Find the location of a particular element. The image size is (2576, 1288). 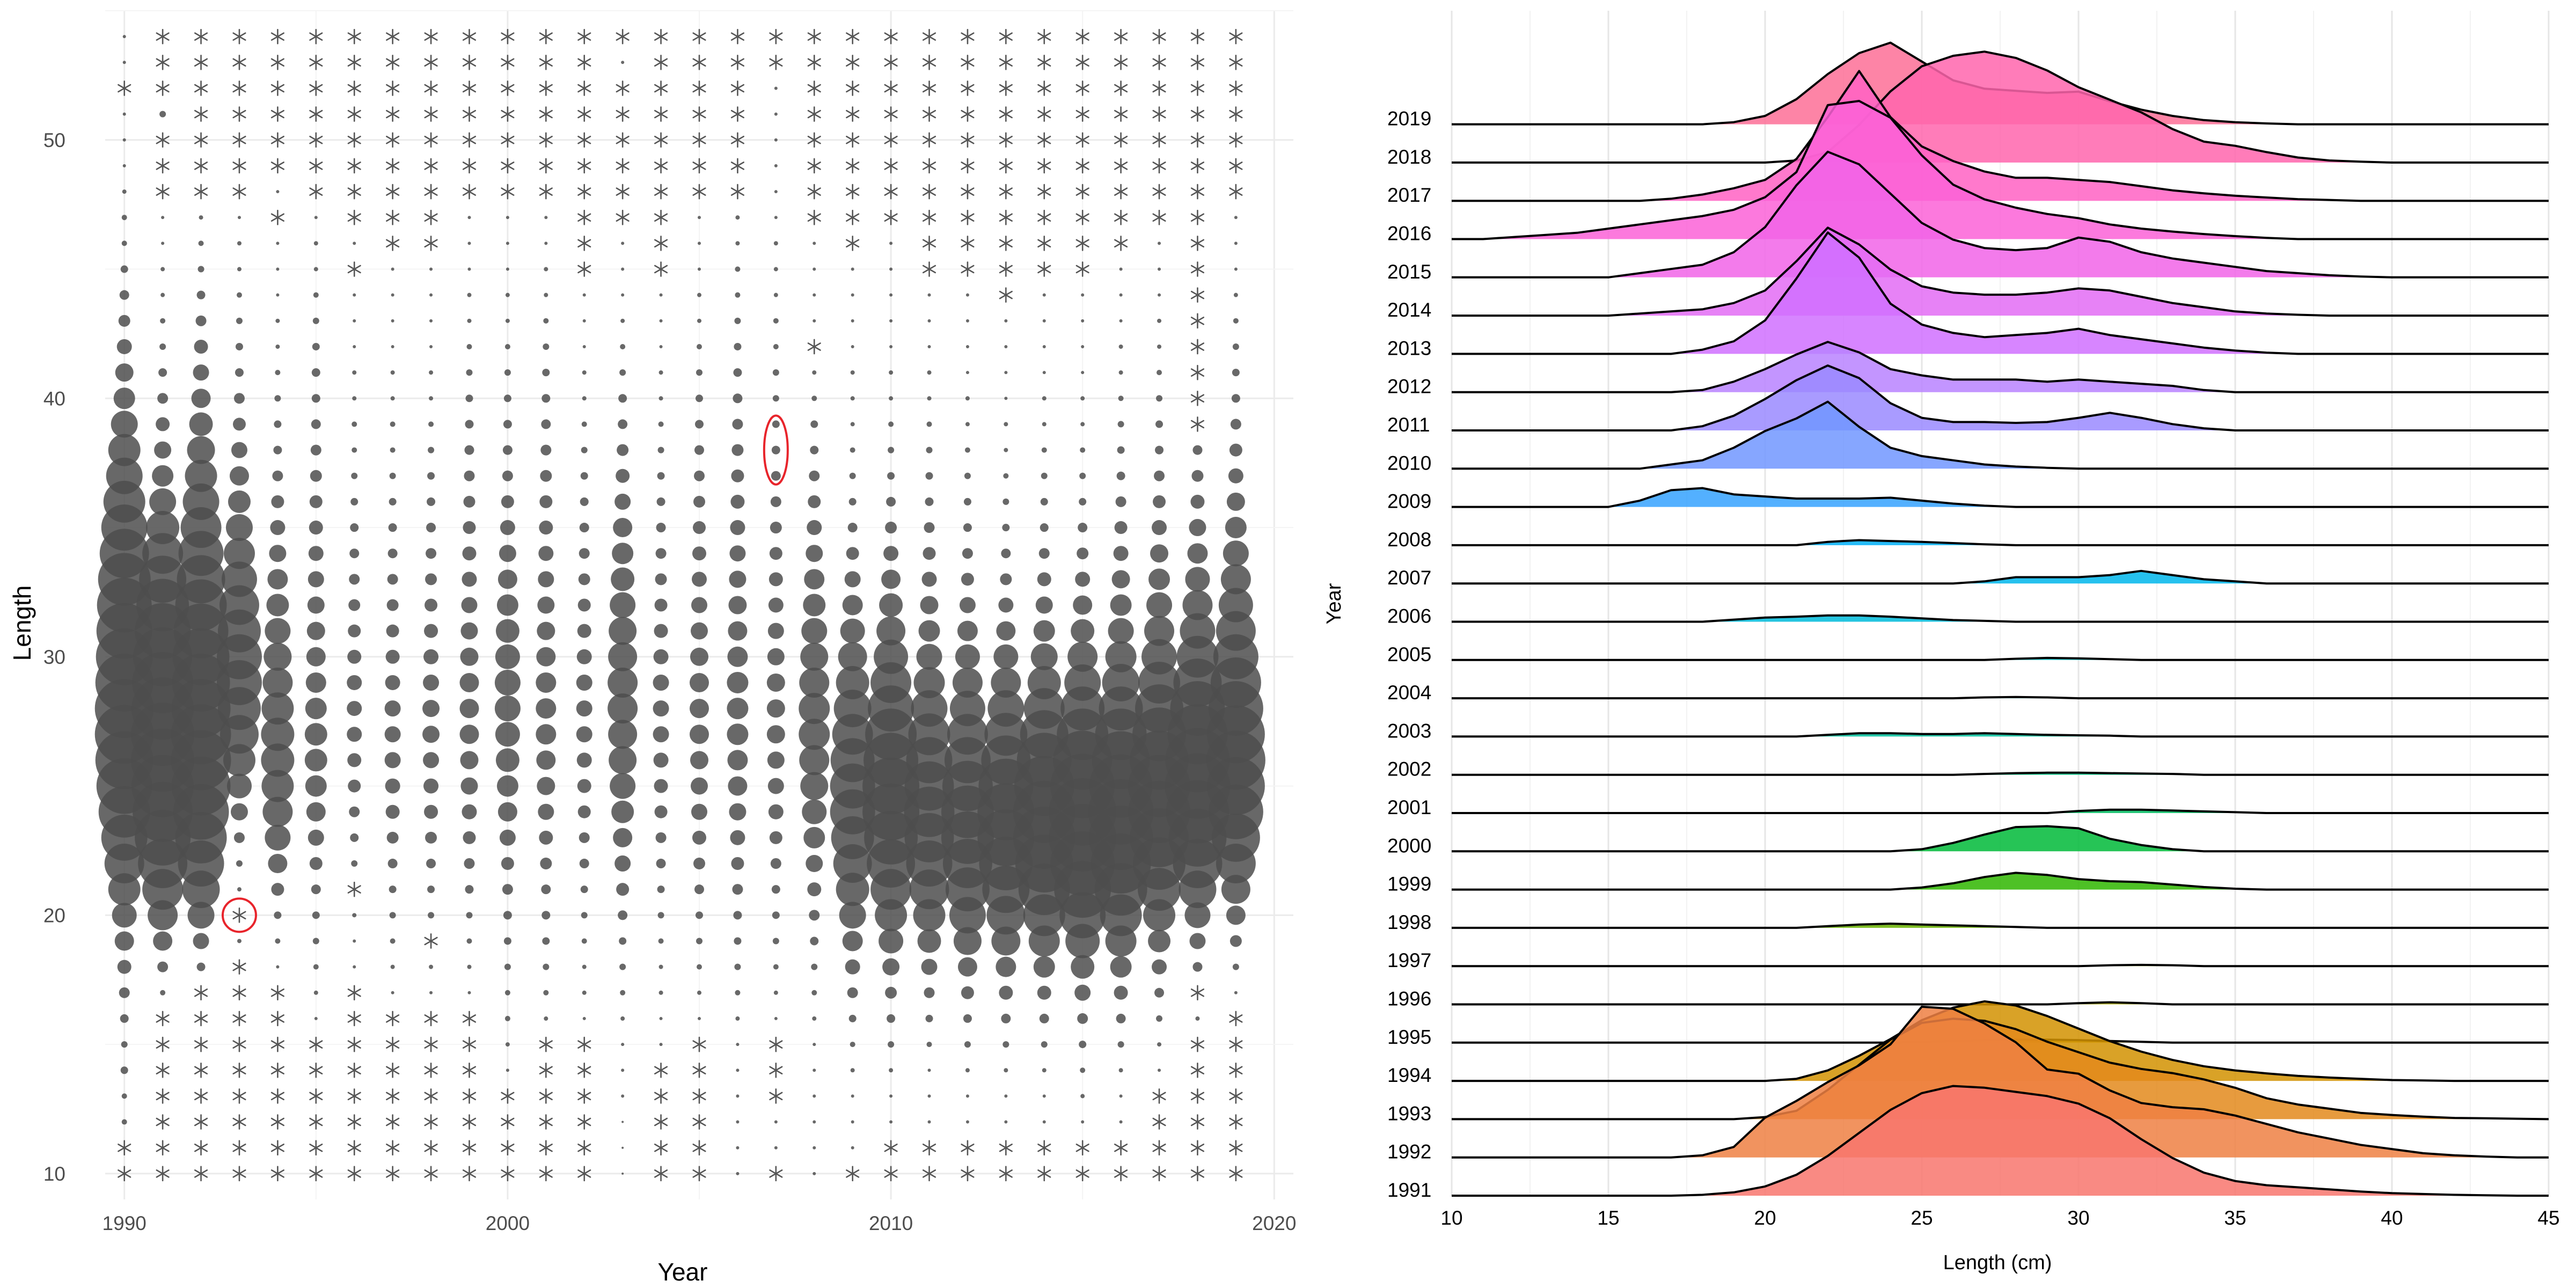

ridge-1992 is located at coordinates (2000, 1082).